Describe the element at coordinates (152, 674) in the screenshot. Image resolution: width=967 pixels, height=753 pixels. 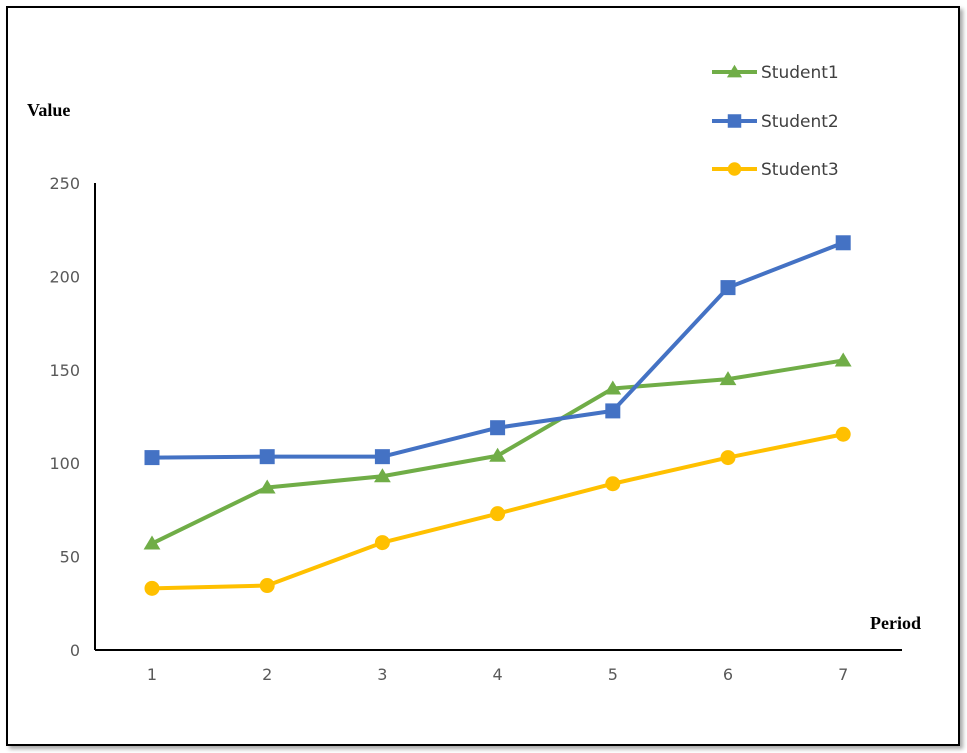
I see `x-tick-label: 1` at that location.